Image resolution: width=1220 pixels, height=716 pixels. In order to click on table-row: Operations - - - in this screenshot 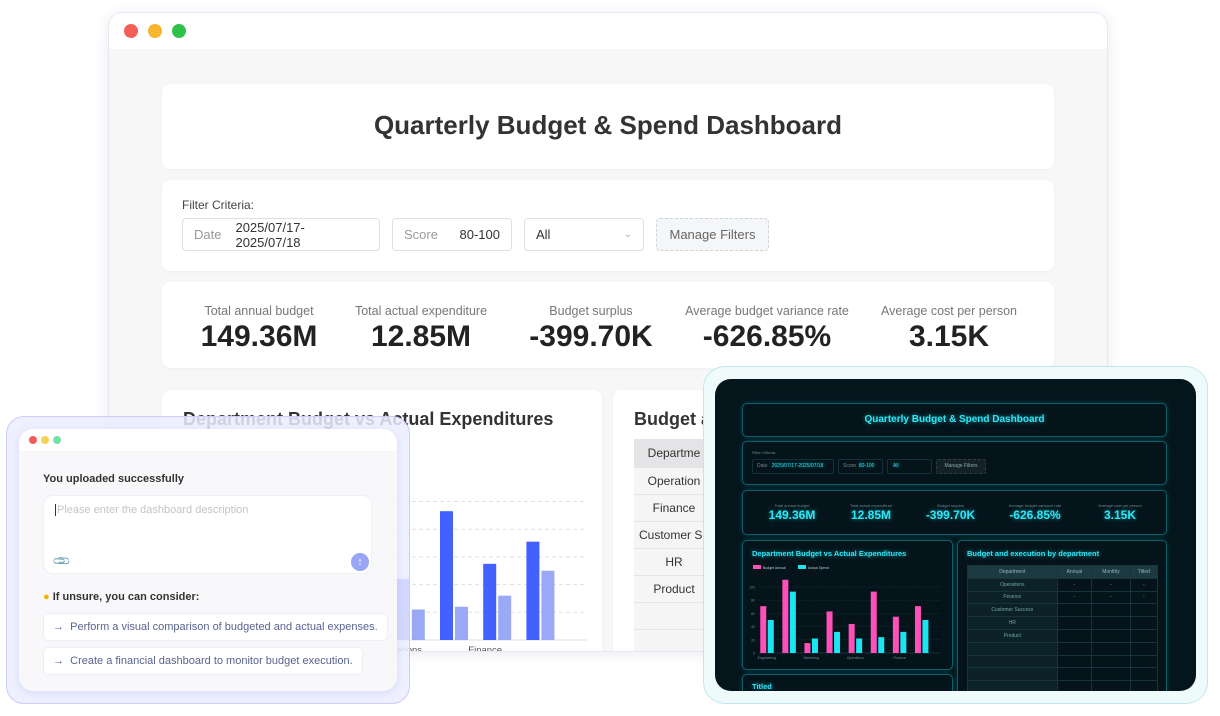, I will do `click(1063, 584)`.